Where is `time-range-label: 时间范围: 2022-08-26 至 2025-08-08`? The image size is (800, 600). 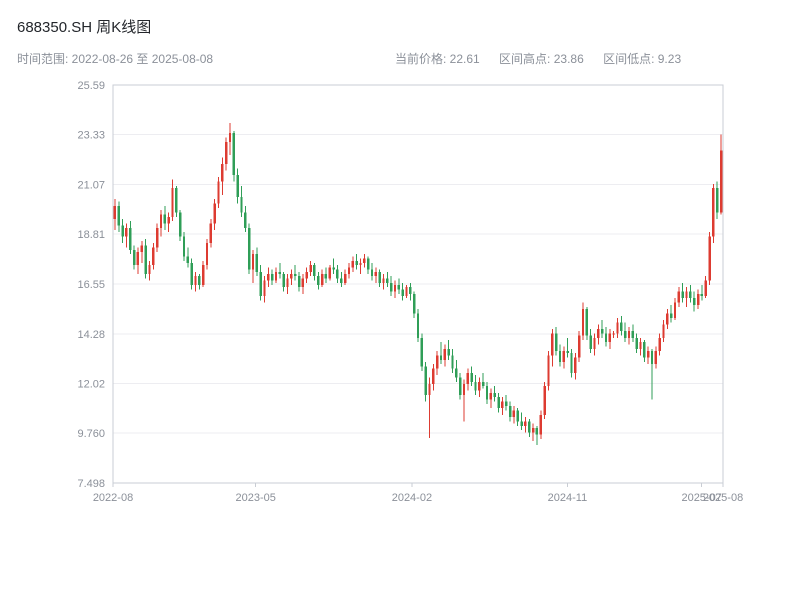 time-range-label: 时间范围: 2022-08-26 至 2025-08-08 is located at coordinates (115, 59).